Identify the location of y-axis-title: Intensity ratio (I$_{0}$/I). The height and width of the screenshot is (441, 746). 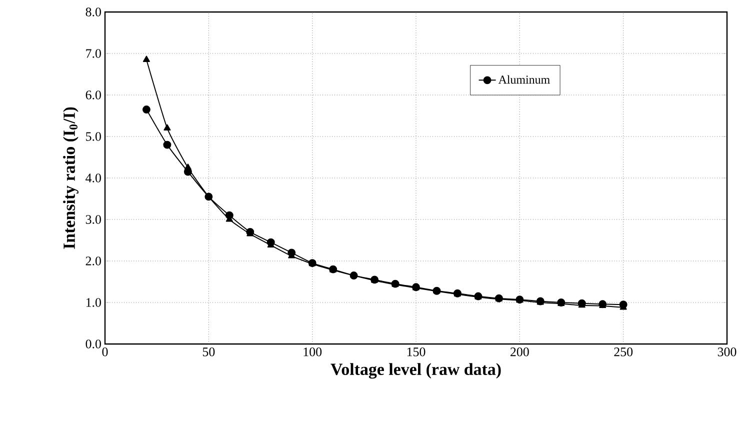
(70, 178).